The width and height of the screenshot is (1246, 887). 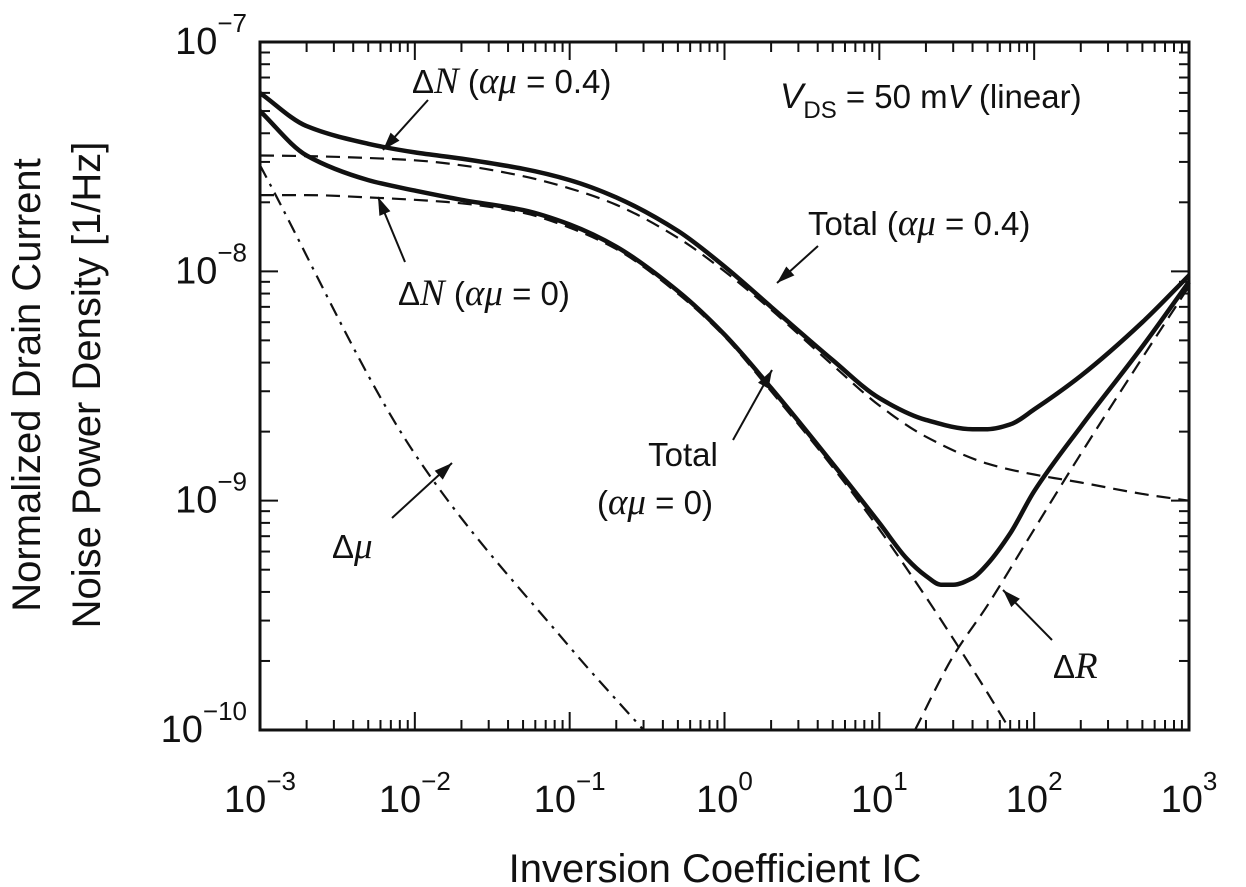 What do you see at coordinates (683, 454) in the screenshot?
I see `label-total-0-word: Total` at bounding box center [683, 454].